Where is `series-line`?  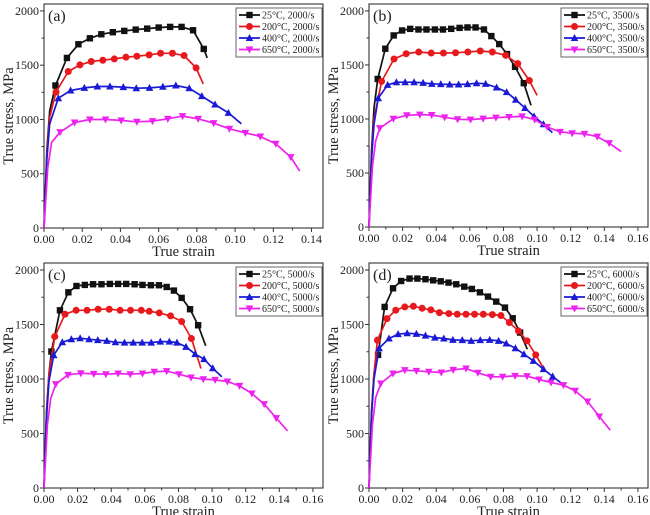
series-line is located at coordinates (460, 154).